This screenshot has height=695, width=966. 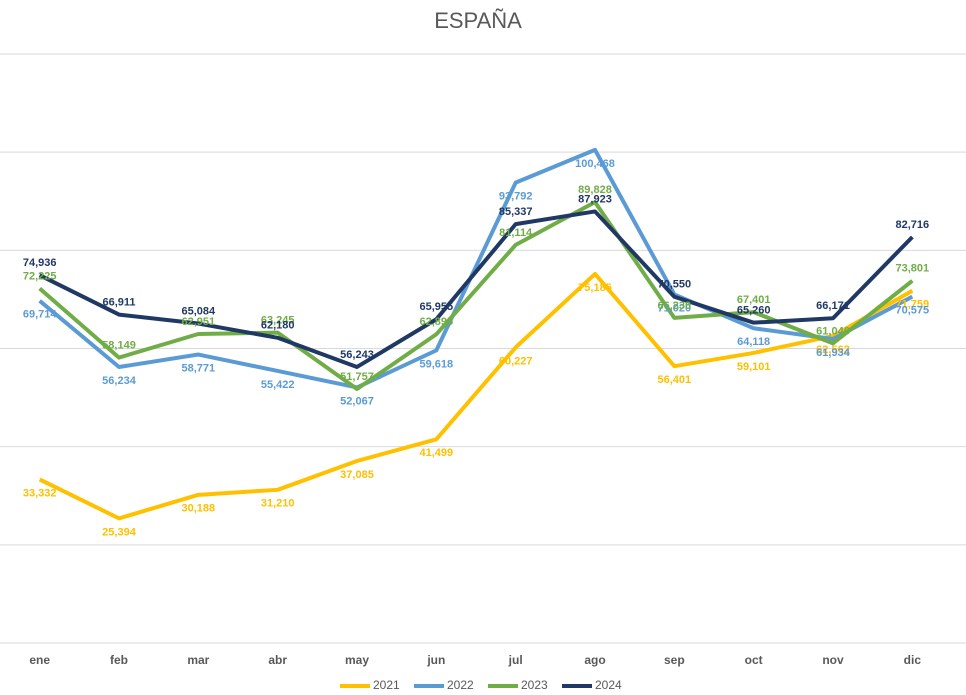 I want to click on data-label: 70,550, so click(x=675, y=285).